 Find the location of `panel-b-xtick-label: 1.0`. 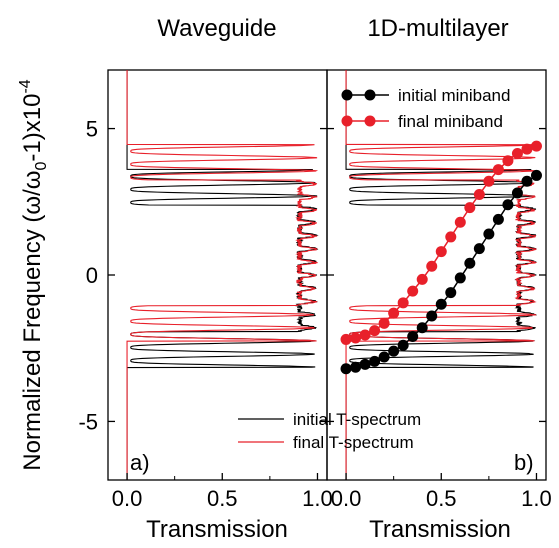

panel-b-xtick-label: 1.0 is located at coordinates (536, 498).